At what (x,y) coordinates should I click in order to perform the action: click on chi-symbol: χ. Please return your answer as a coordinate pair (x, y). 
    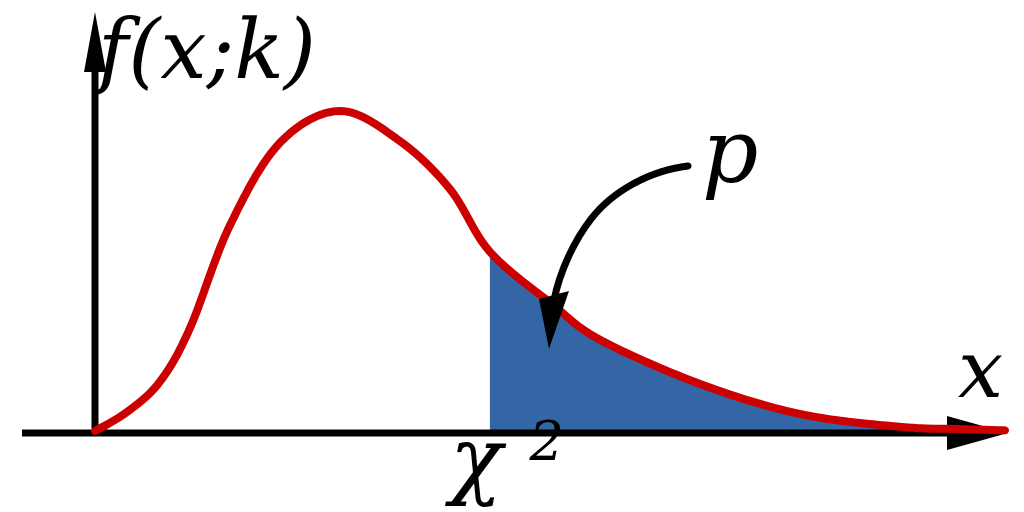
    Looking at the image, I should click on (476, 459).